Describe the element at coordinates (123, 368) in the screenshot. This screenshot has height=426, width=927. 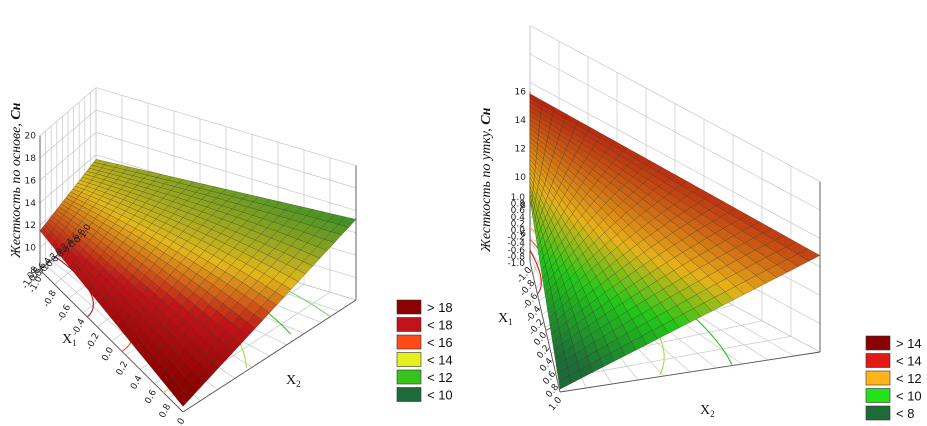
I see `x2-tick-label: 0.2` at that location.